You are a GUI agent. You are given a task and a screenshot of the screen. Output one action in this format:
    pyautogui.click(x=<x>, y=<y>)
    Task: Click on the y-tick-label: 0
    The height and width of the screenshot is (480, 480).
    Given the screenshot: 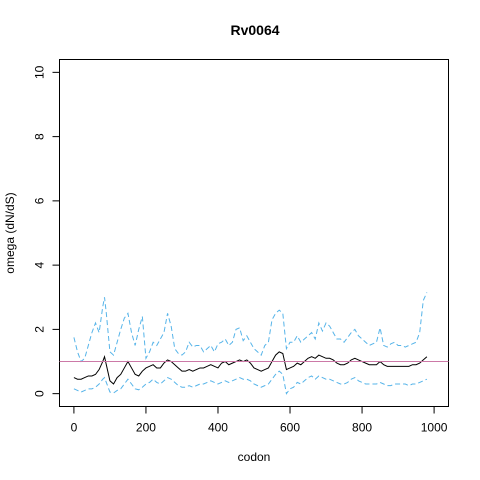 What is the action you would take?
    pyautogui.click(x=40, y=393)
    